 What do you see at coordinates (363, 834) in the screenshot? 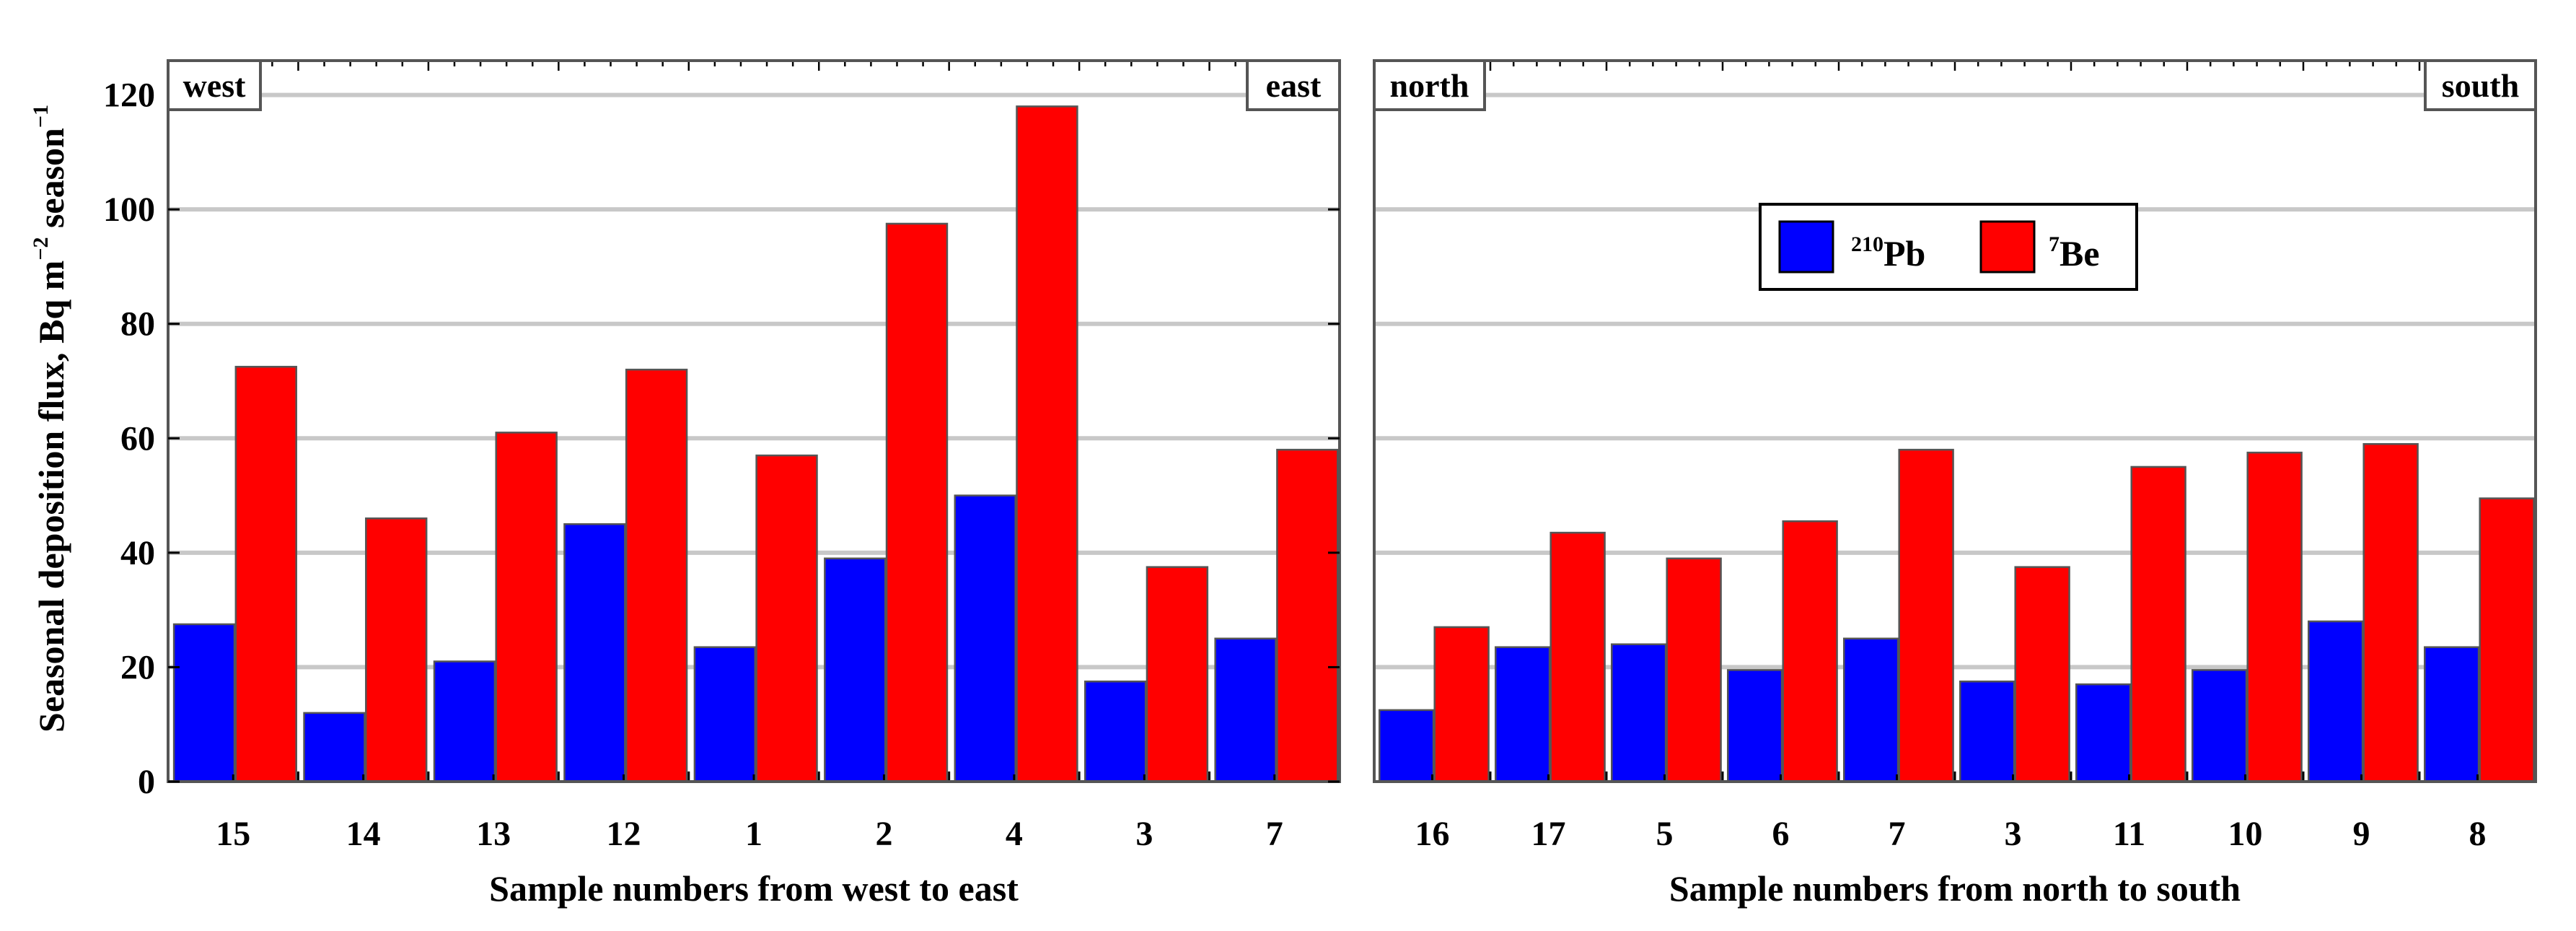
I see `x-tick-label: 14` at bounding box center [363, 834].